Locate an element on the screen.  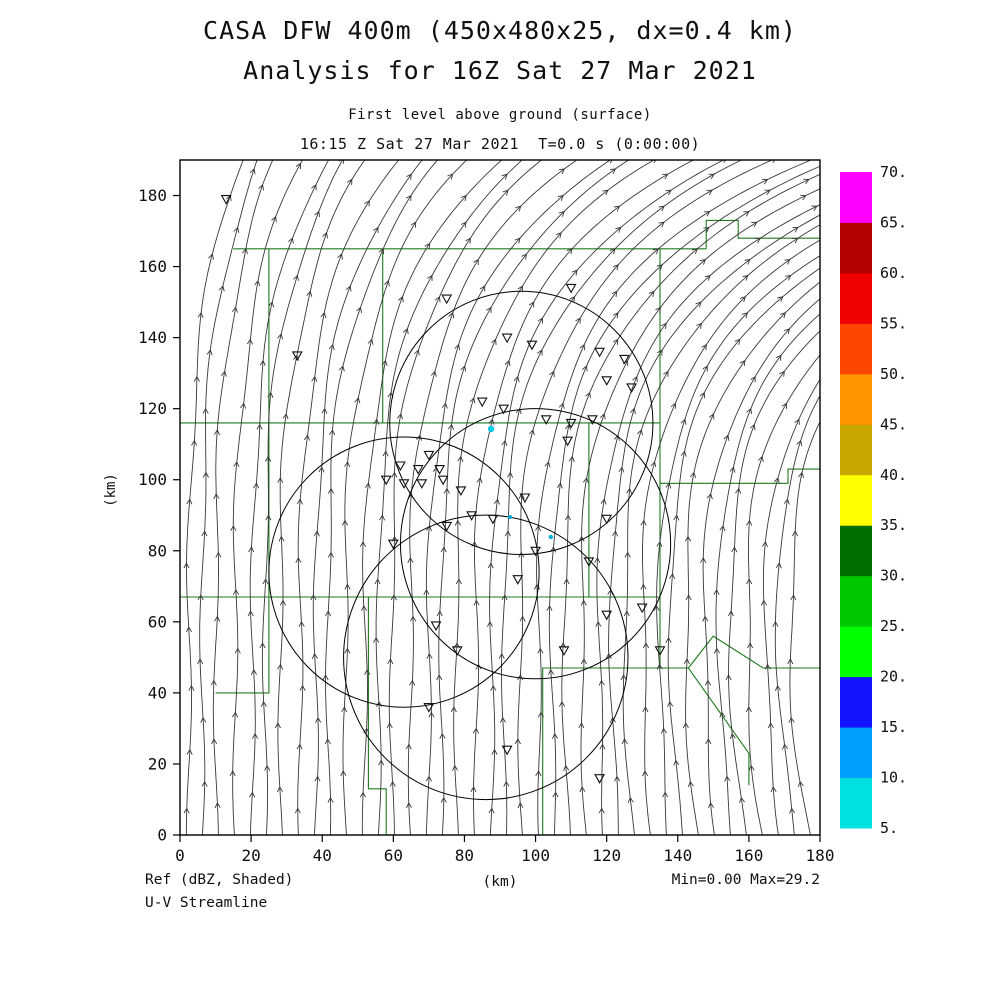
figure-title: CASA DFW 400m (450x480x25, dx=0.4 km) is located at coordinates (500, 30).